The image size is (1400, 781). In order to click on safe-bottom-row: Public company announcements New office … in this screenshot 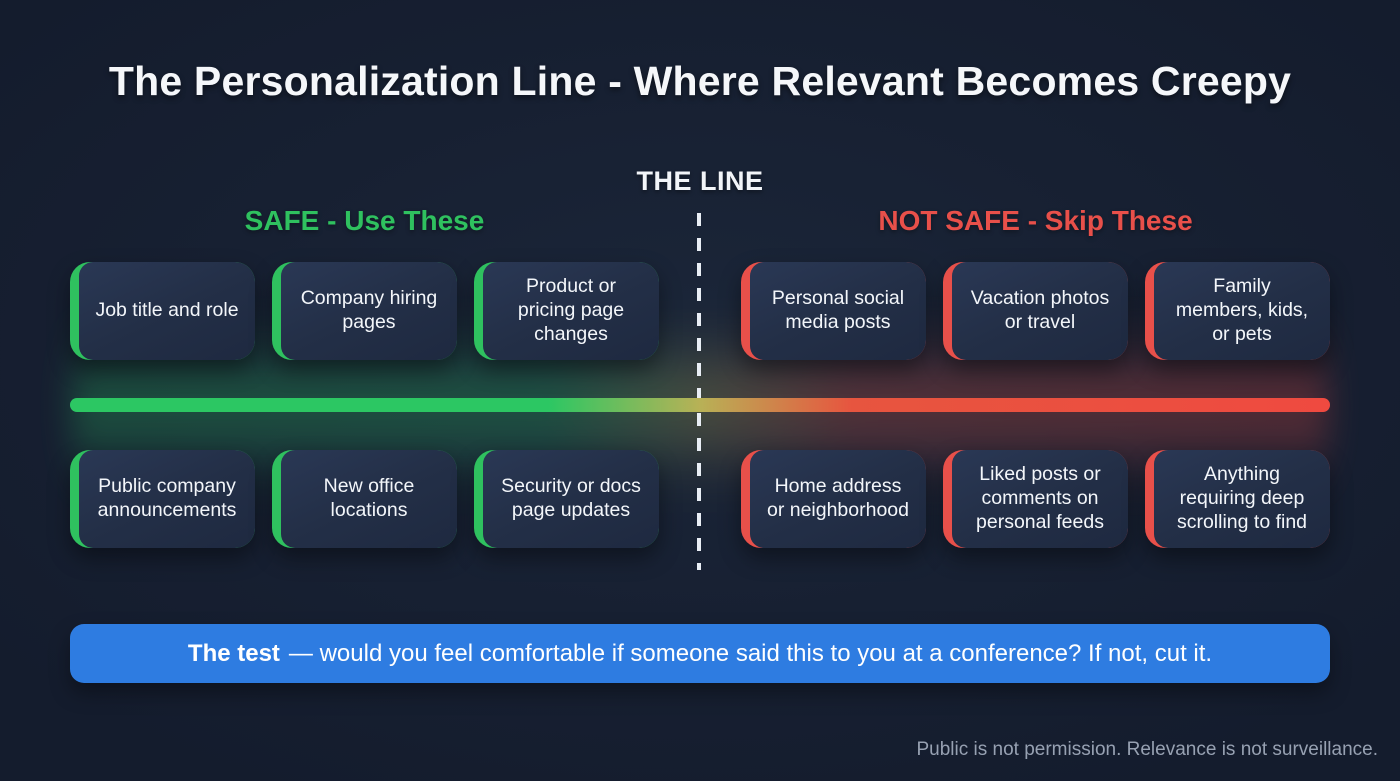, I will do `click(364, 499)`.